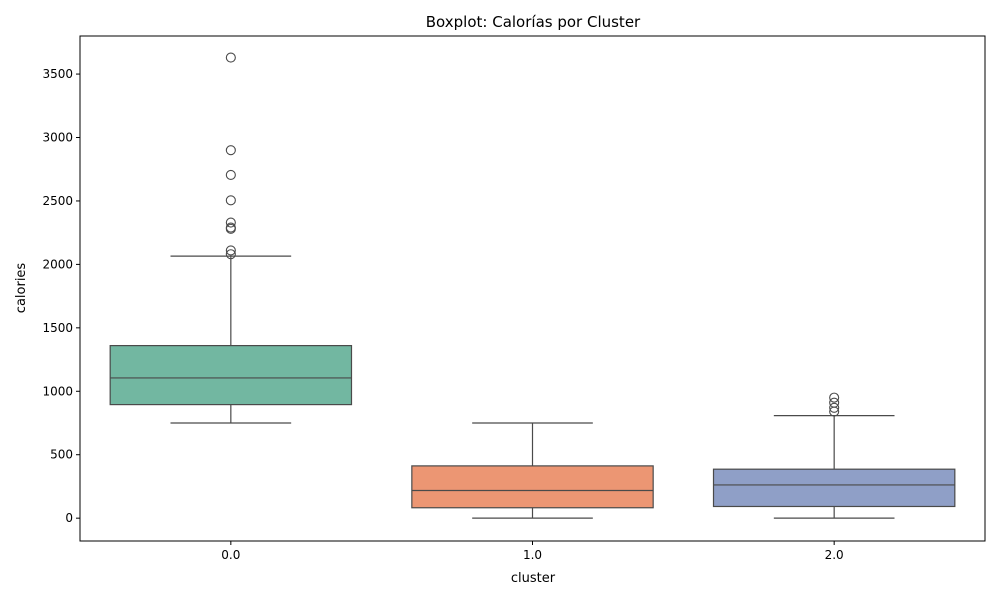 This screenshot has width=1000, height=600. Describe the element at coordinates (533, 578) in the screenshot. I see `x-axis-label: cluster` at that location.